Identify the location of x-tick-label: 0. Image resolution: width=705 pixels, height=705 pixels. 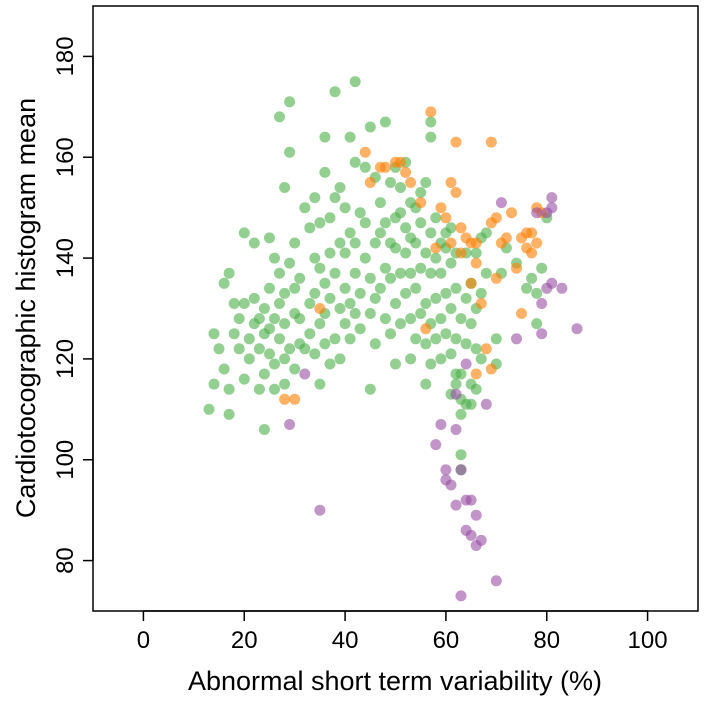
(143, 640).